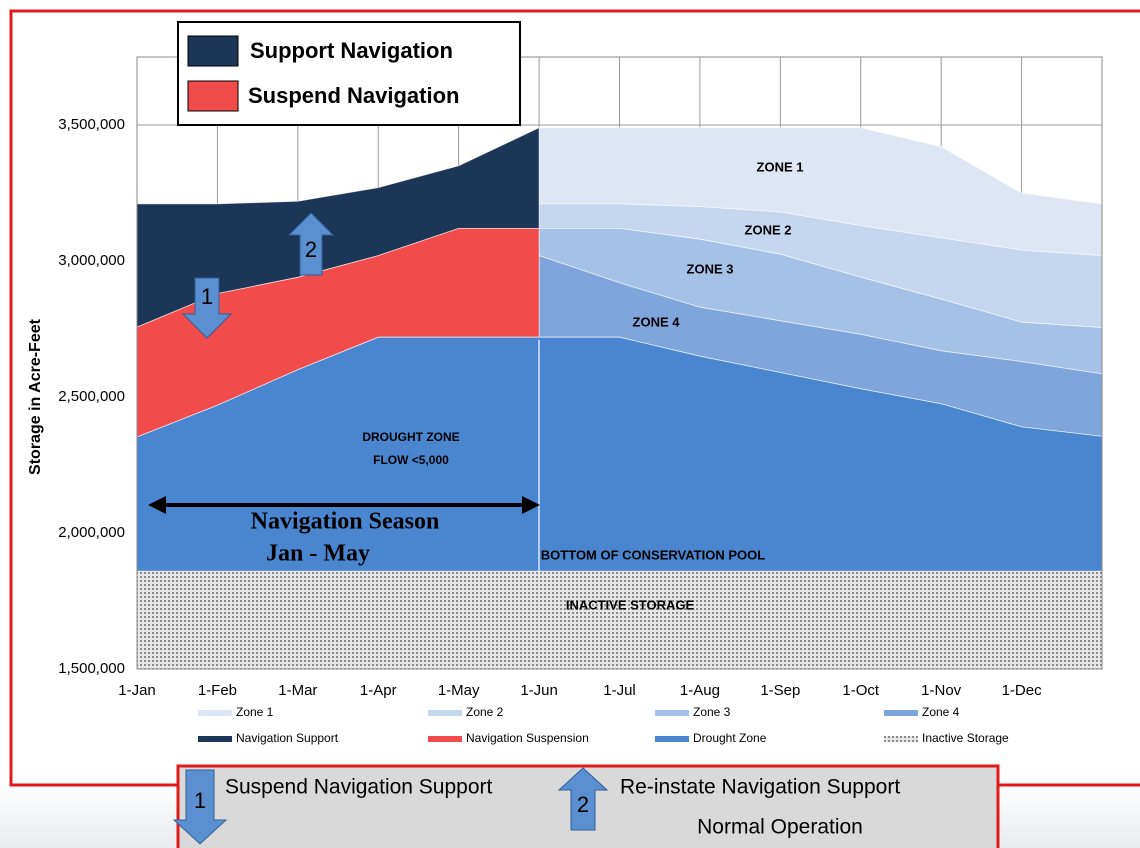 The height and width of the screenshot is (848, 1140). Describe the element at coordinates (91, 260) in the screenshot. I see `y-tick-label: 3,000,000` at that location.